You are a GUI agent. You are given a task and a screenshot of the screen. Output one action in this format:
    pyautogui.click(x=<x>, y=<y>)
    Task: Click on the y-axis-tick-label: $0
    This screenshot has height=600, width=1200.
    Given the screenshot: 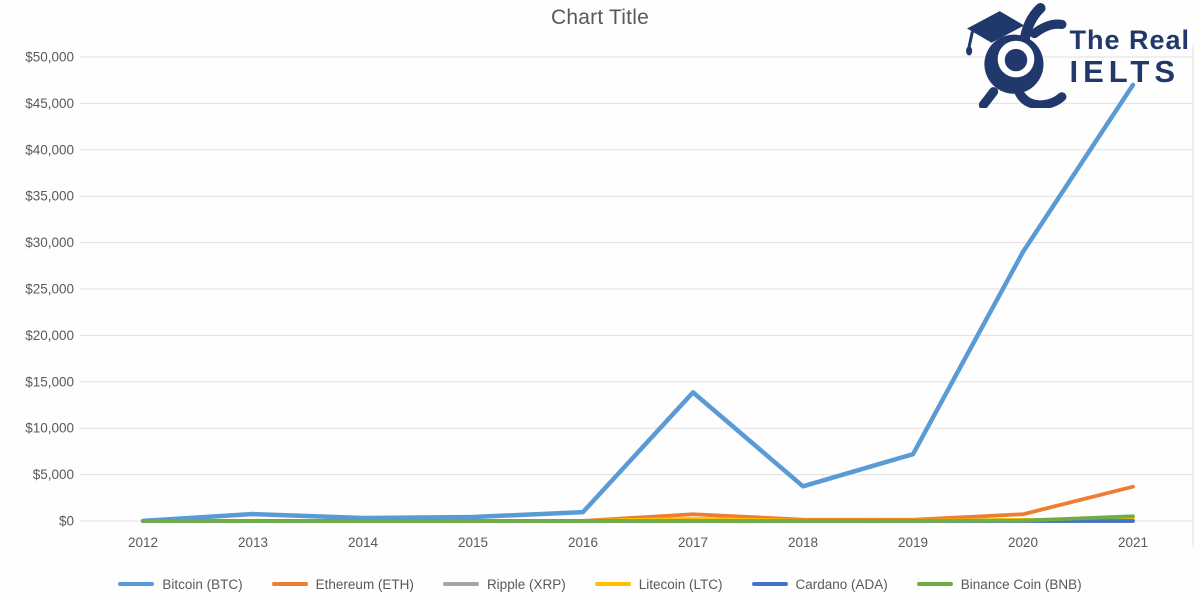 What is the action you would take?
    pyautogui.click(x=66, y=521)
    